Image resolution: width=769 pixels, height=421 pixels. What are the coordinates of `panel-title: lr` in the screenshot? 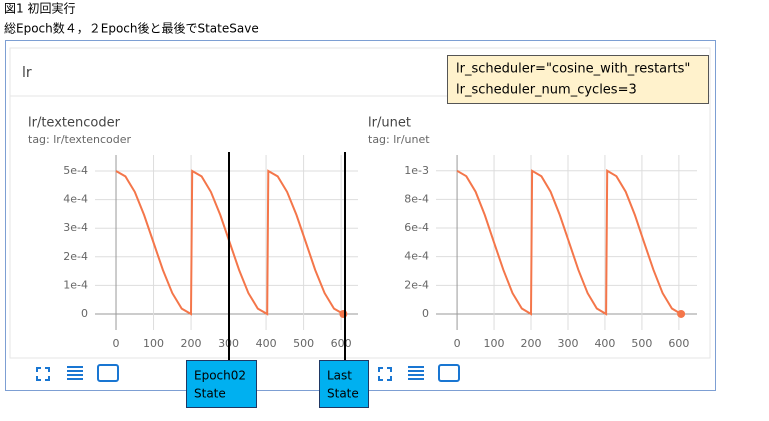 It's located at (27, 73).